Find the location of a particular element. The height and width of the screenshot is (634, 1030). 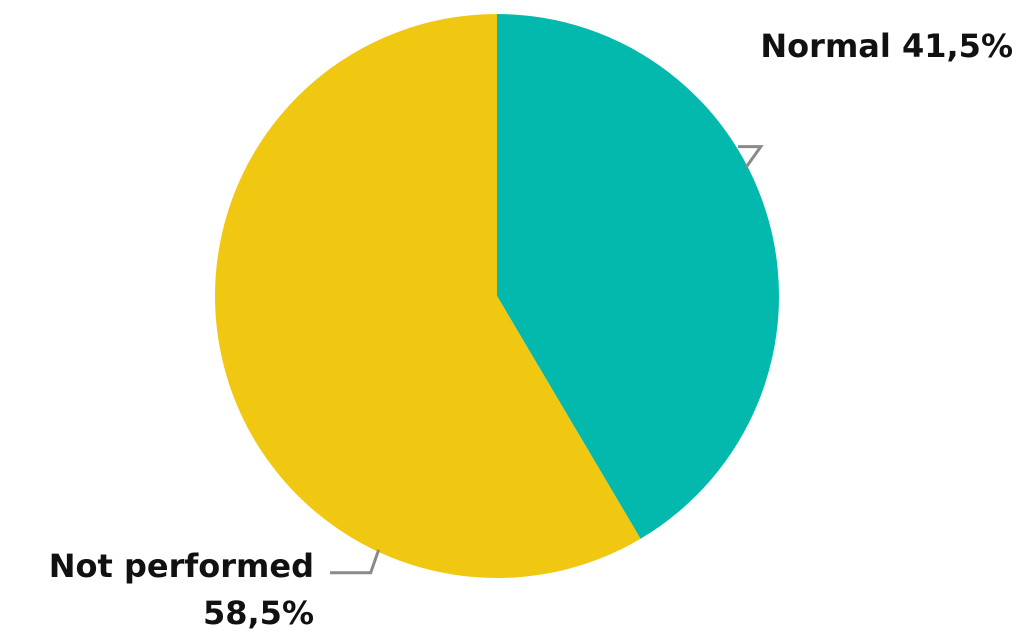

slice-label-not-performed-name: Not performed is located at coordinates (181, 566).